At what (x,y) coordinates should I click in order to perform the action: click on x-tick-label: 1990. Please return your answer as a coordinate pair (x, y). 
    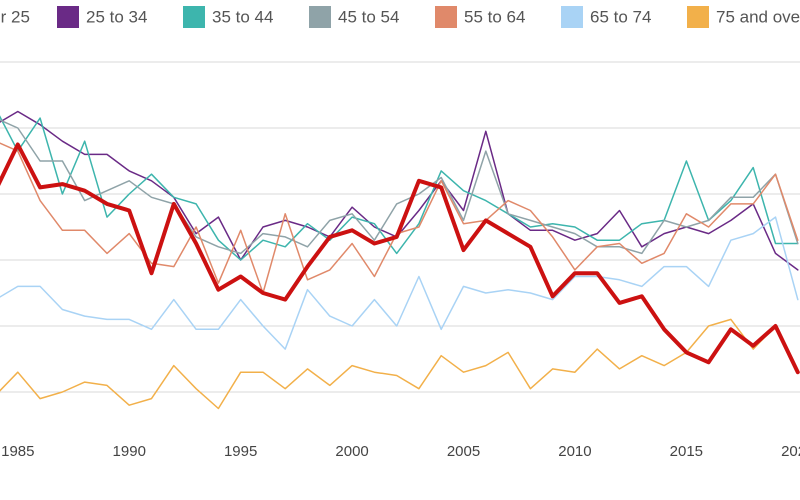
    Looking at the image, I should click on (129, 451).